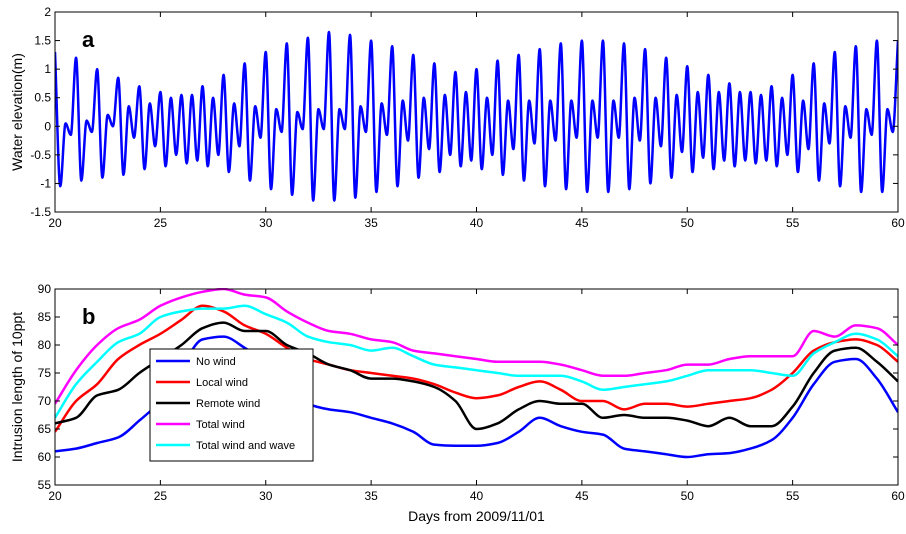 The width and height of the screenshot is (906, 534). What do you see at coordinates (45, 373) in the screenshot?
I see `y-tick-label: 75` at bounding box center [45, 373].